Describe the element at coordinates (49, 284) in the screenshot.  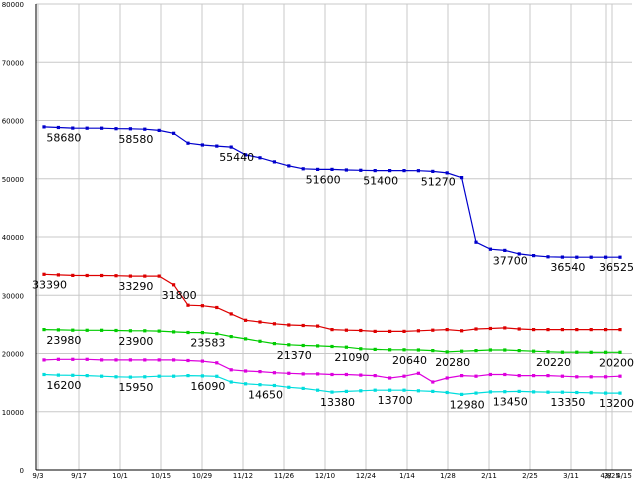
I see `data-label: 33390` at that location.